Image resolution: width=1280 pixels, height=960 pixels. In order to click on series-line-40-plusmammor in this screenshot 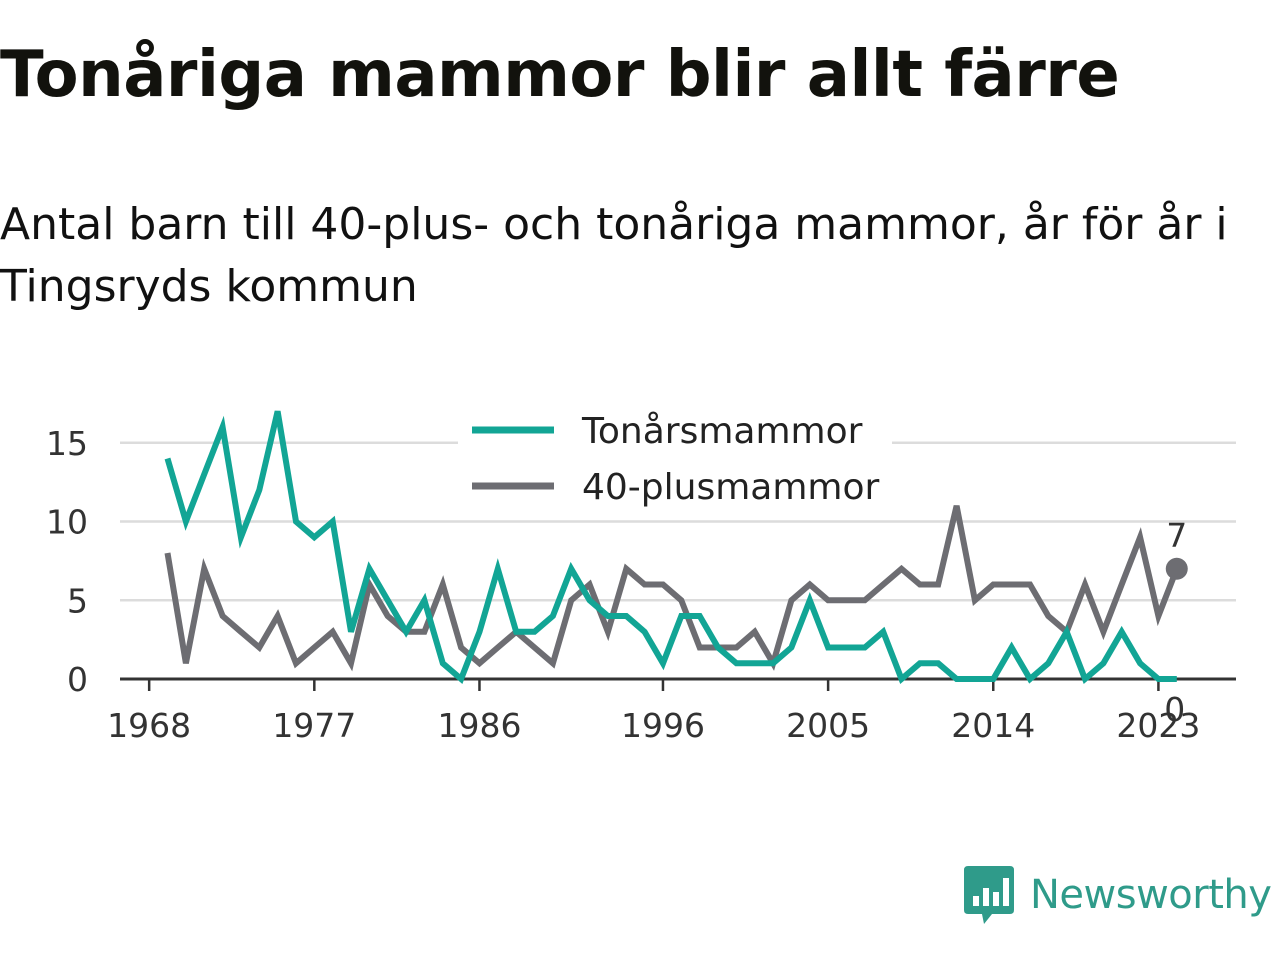, I will do `click(672, 588)`.